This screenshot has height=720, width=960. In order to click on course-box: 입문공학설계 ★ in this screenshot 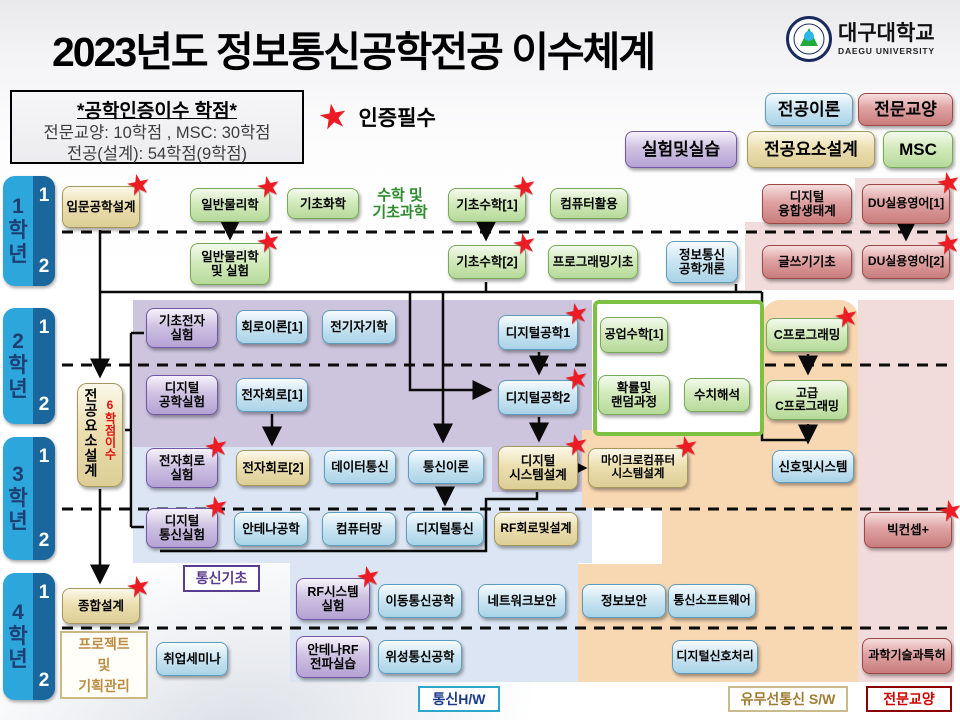, I will do `click(108, 197)`.